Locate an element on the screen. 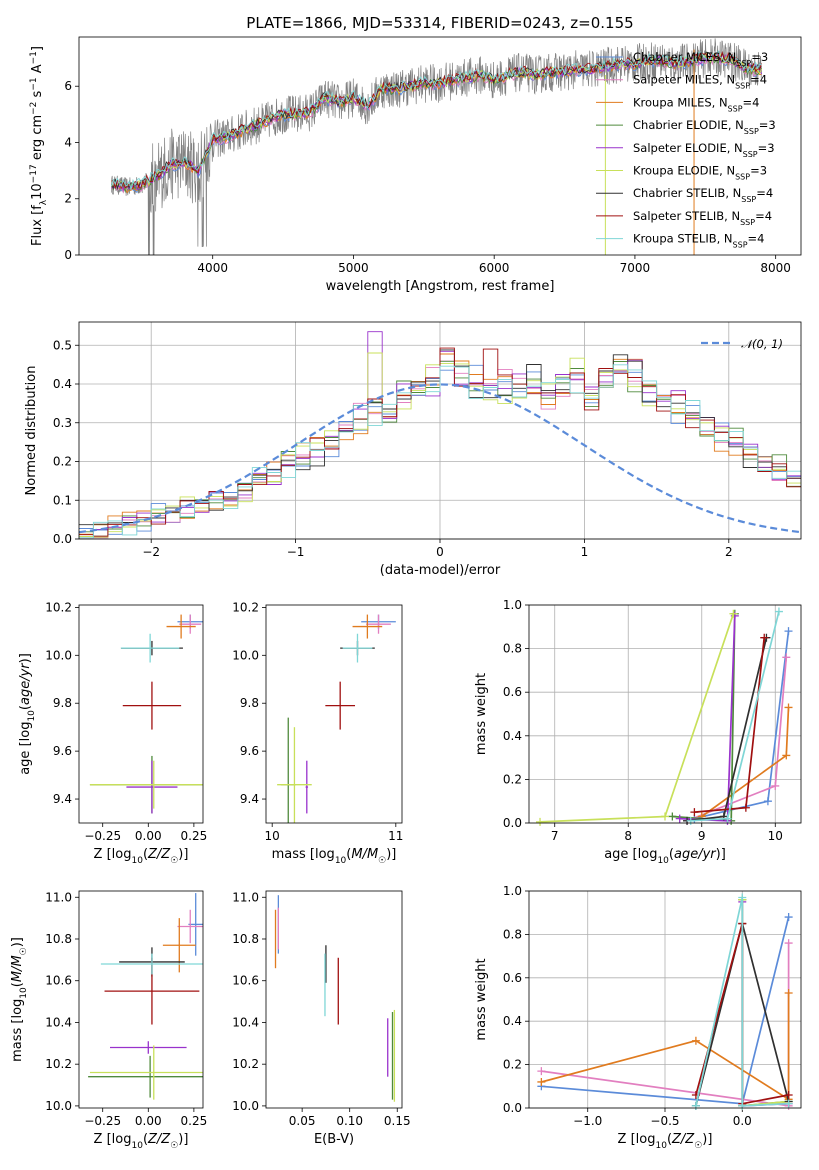 This screenshot has height=1170, width=819. x-tick-label: −0.5 is located at coordinates (664, 1121).